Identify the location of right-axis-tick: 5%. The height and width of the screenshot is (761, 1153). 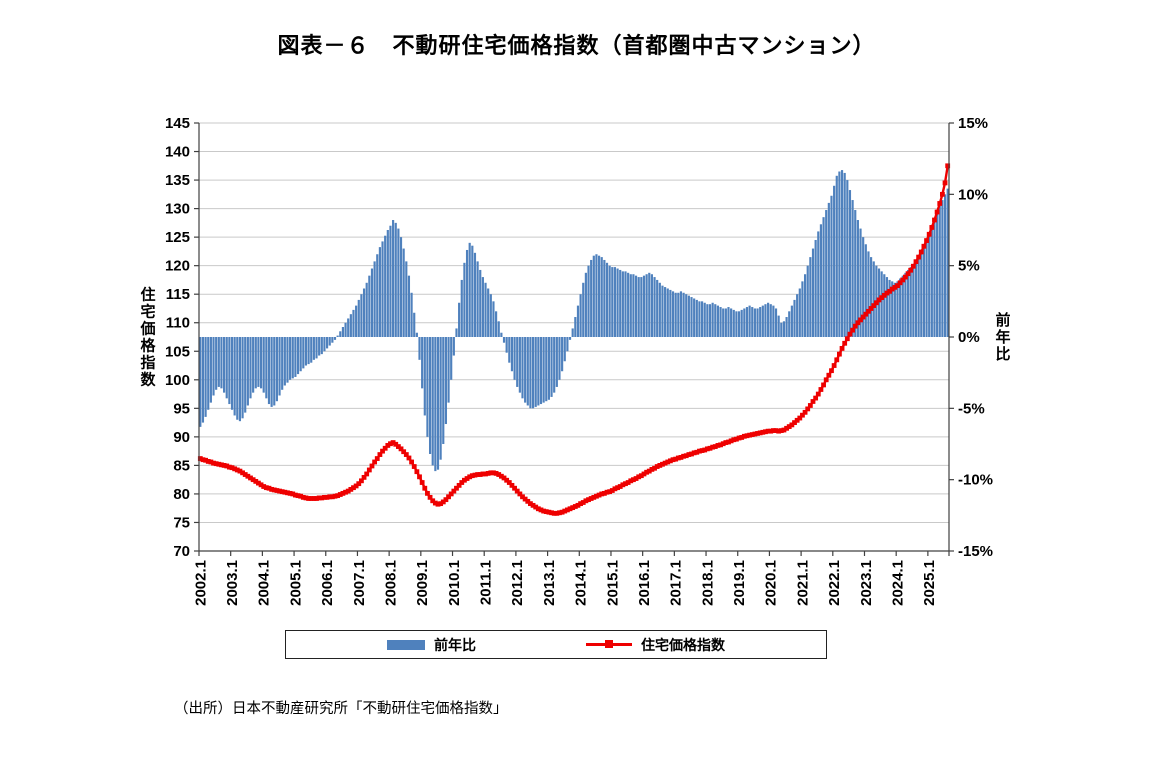
(969, 266).